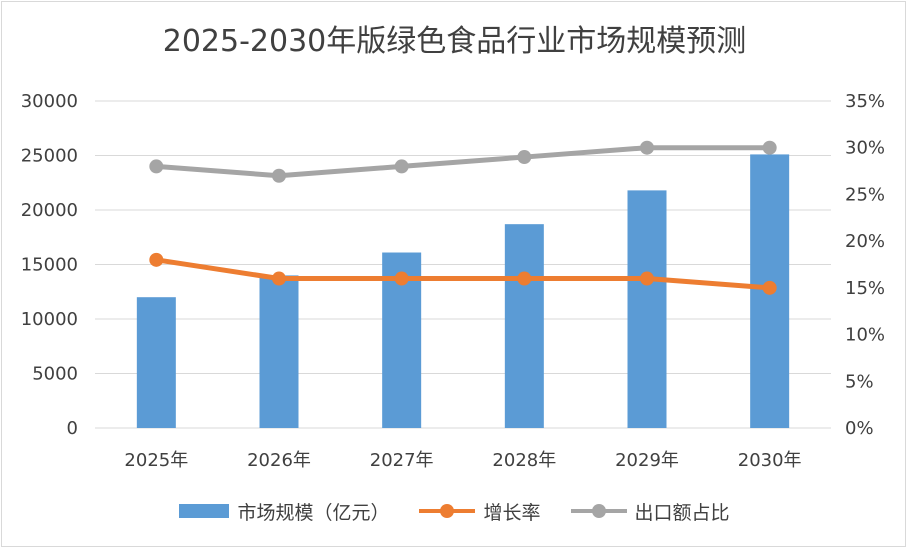  I want to click on x-tick-label: 2028年, so click(524, 460).